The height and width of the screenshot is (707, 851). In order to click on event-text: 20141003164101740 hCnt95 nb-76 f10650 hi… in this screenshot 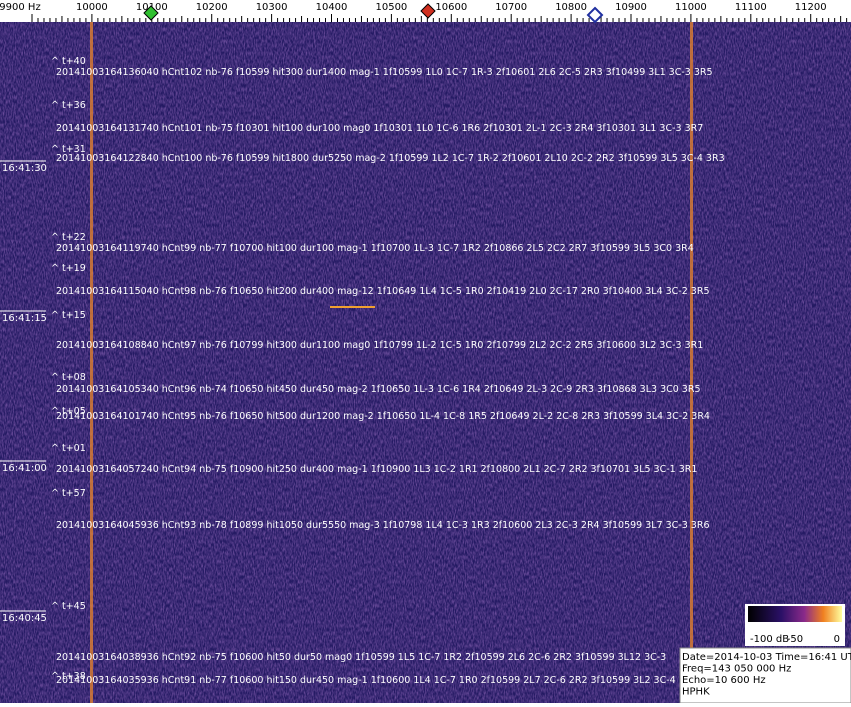, I will do `click(383, 416)`.